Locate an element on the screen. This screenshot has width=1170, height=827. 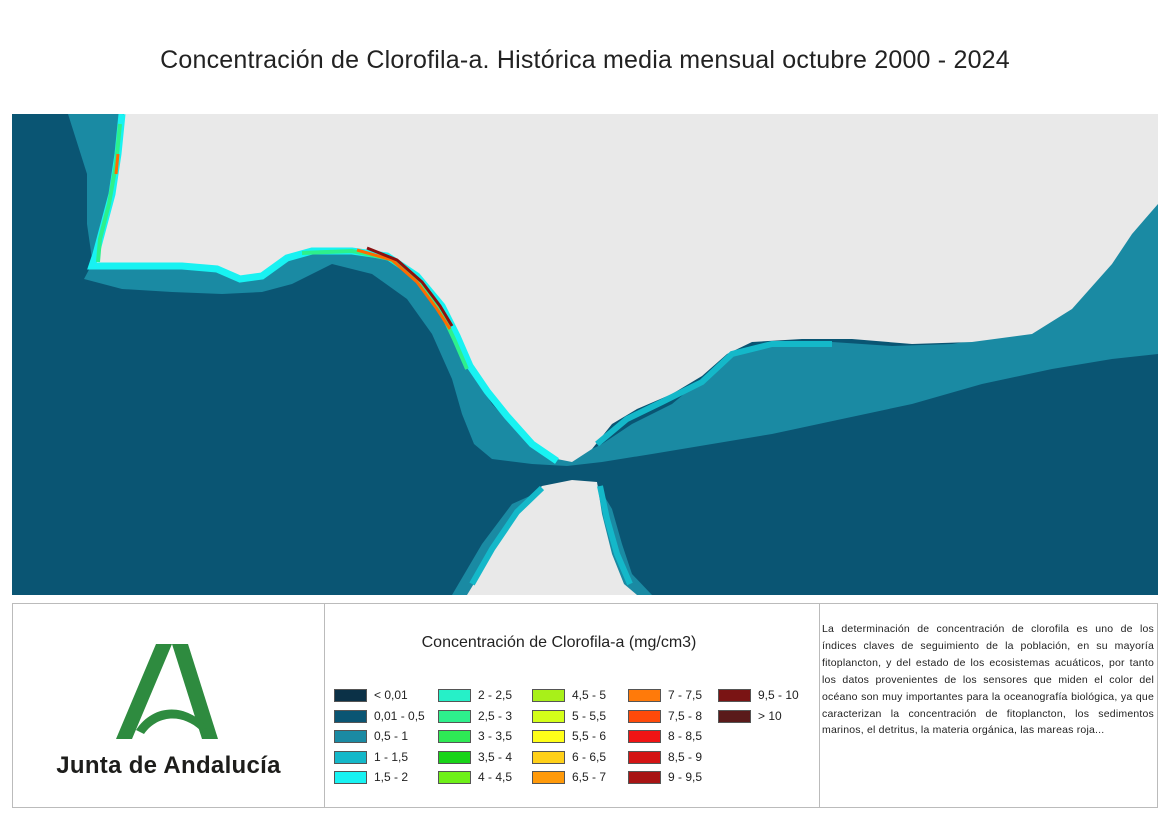
legend-label: 1,5 - 2 is located at coordinates (391, 777).